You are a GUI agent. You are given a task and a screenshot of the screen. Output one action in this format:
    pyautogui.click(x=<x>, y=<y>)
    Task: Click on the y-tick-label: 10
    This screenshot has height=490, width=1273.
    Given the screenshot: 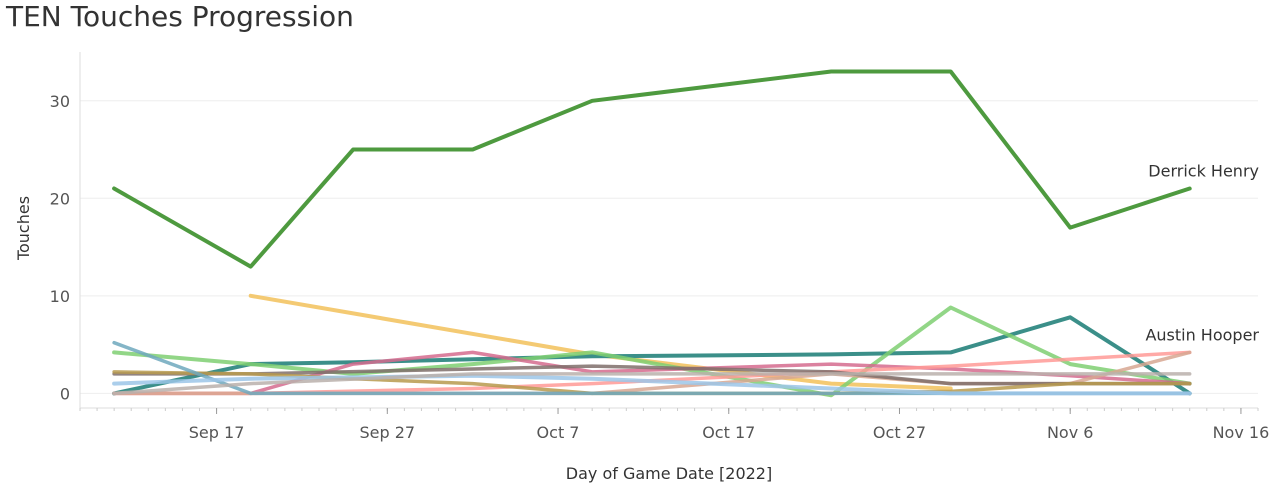 What is the action you would take?
    pyautogui.click(x=60, y=296)
    